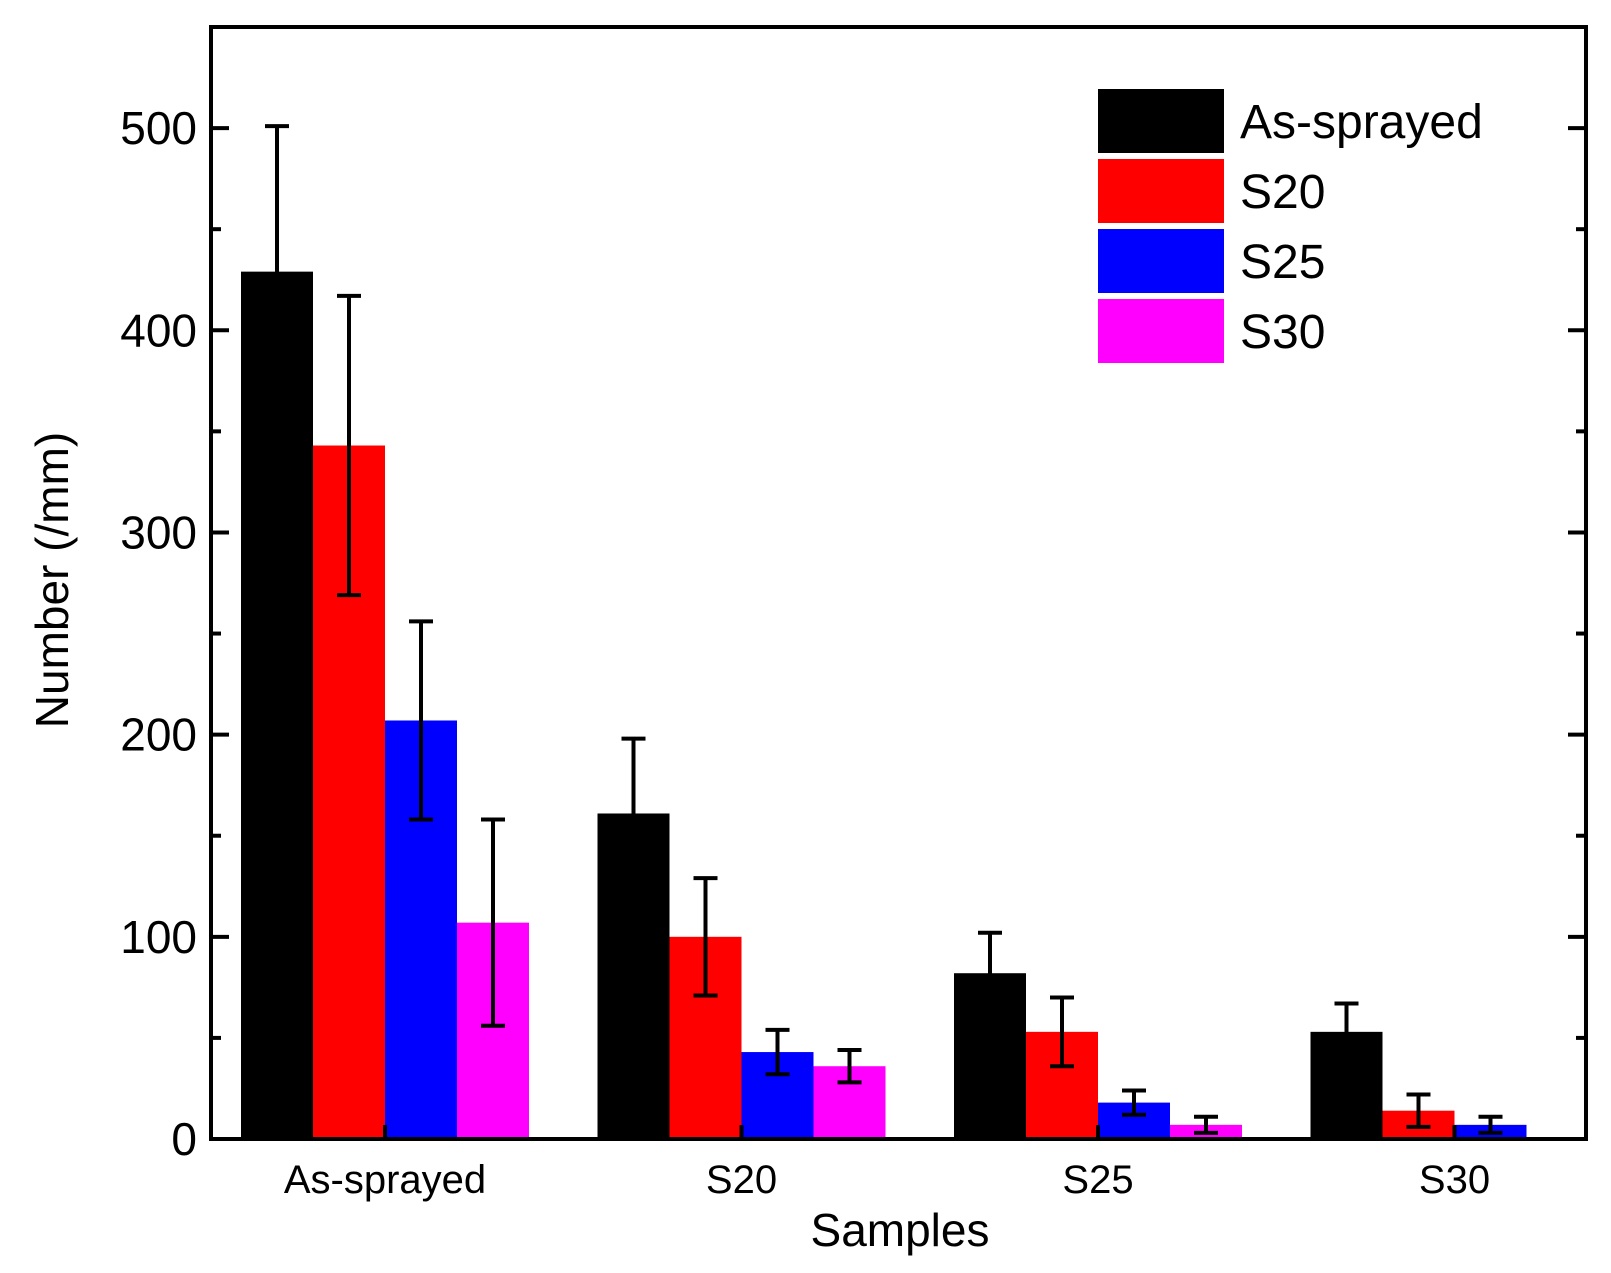 This screenshot has width=1611, height=1273. I want to click on y-tick-label: 500, so click(158, 128).